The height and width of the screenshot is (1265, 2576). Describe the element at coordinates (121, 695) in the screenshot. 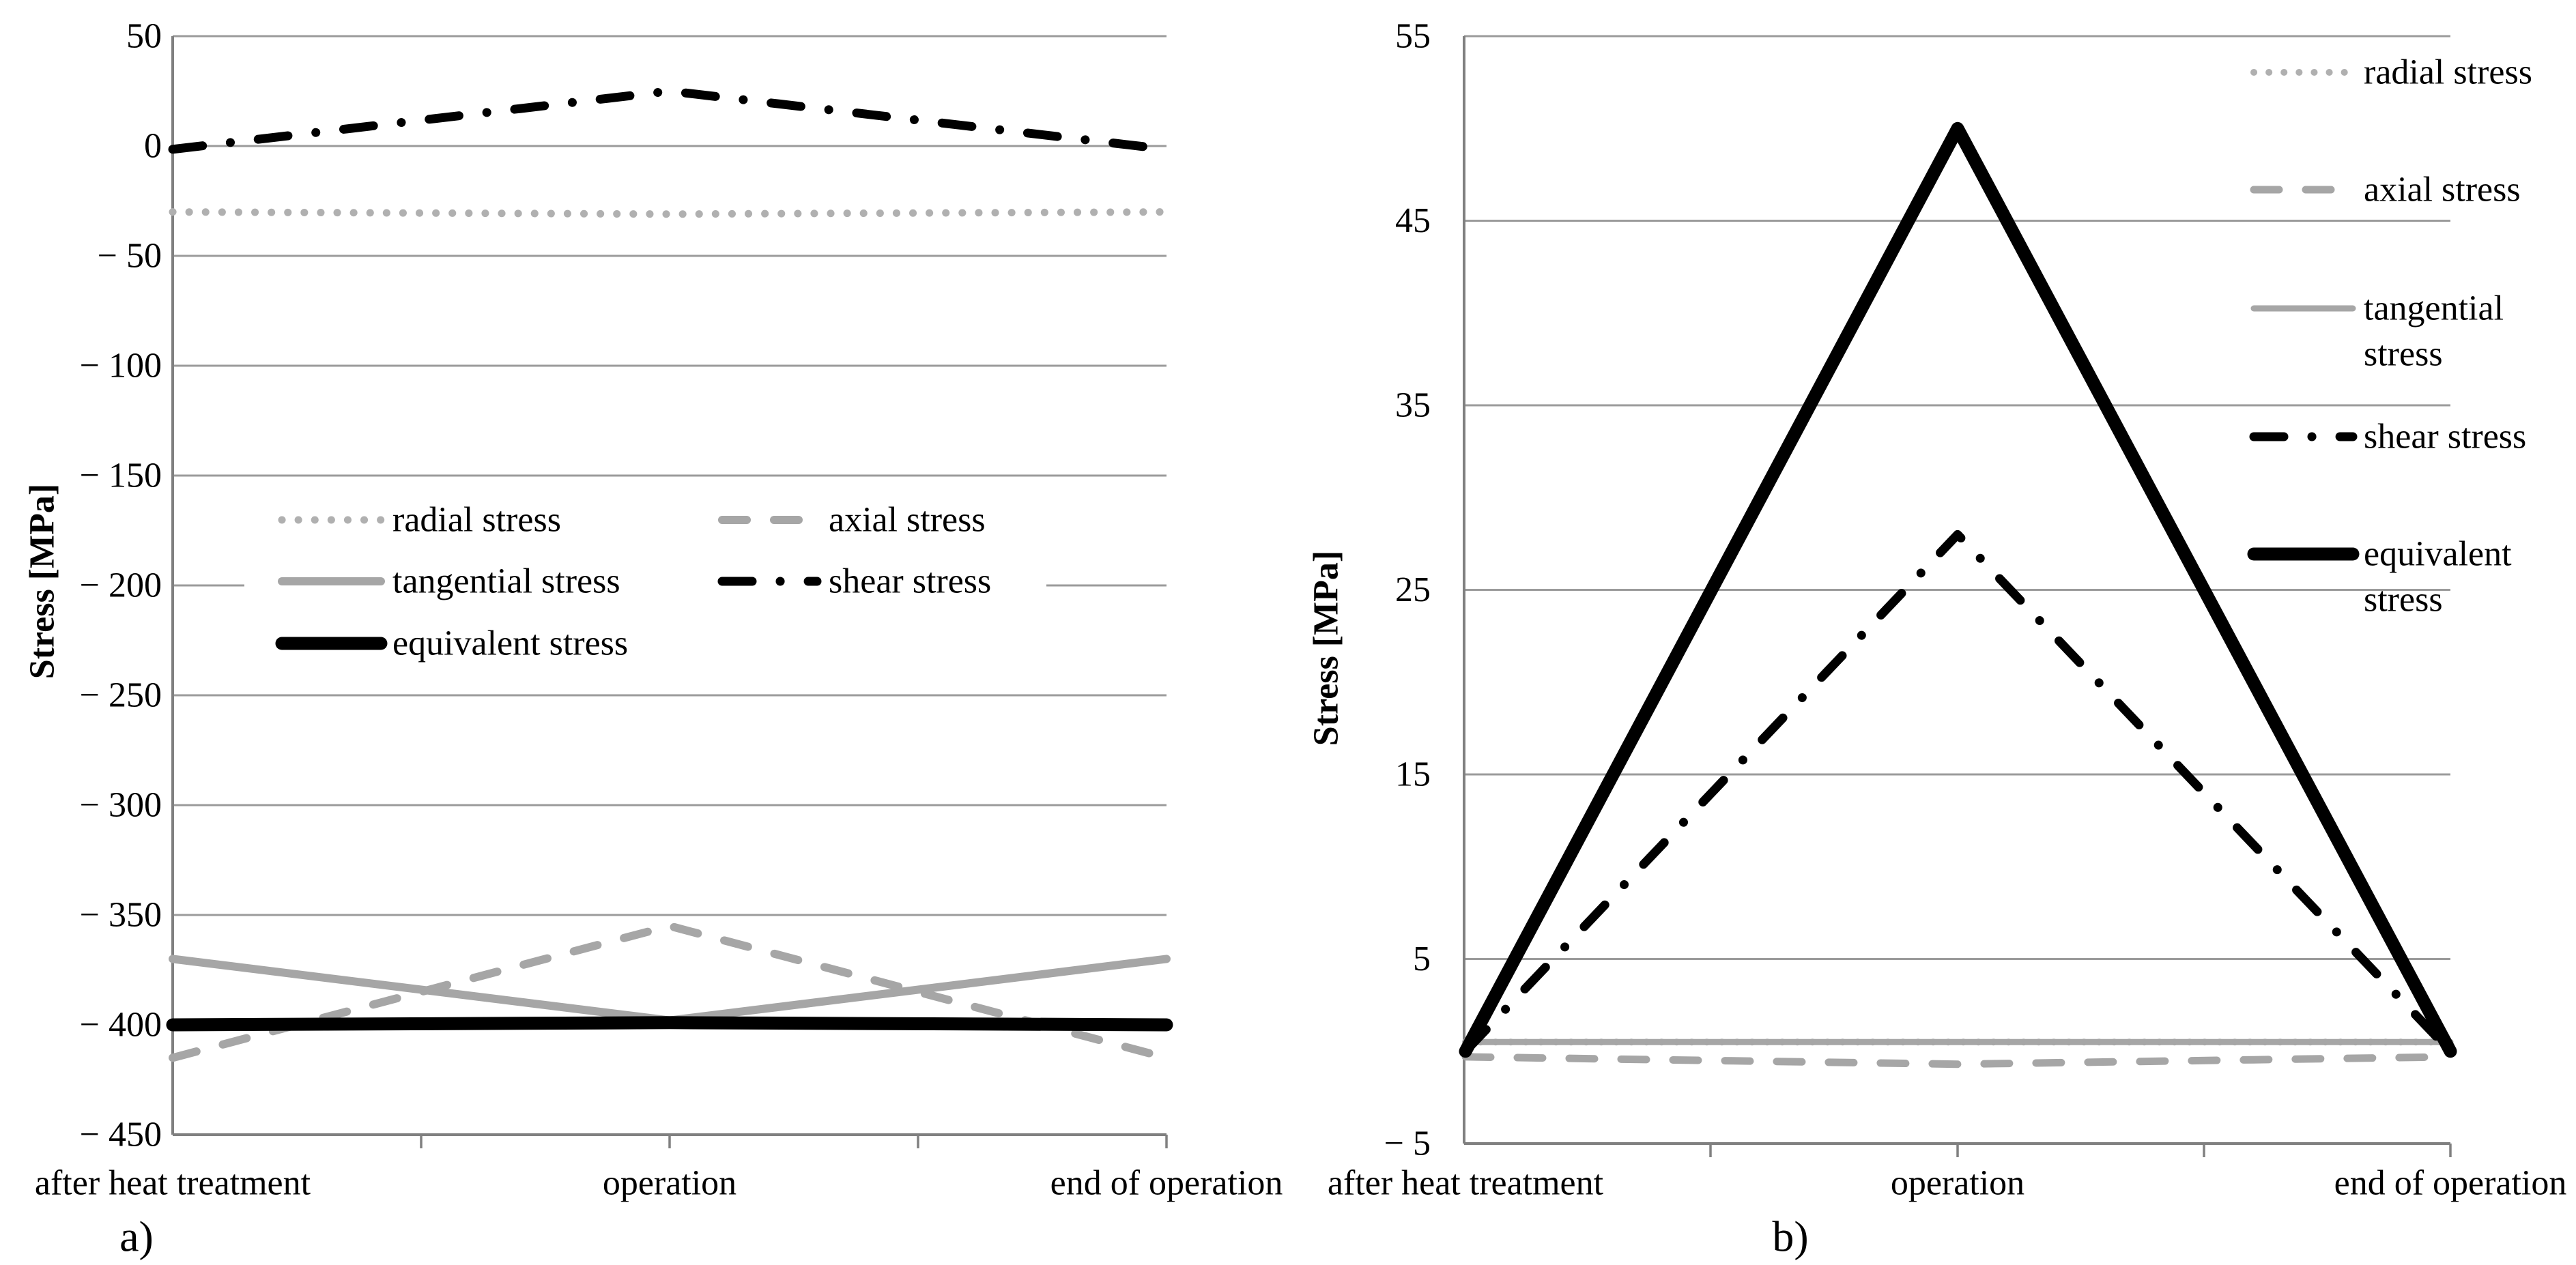

I see `chart-a-y-tick-label: − 250` at that location.